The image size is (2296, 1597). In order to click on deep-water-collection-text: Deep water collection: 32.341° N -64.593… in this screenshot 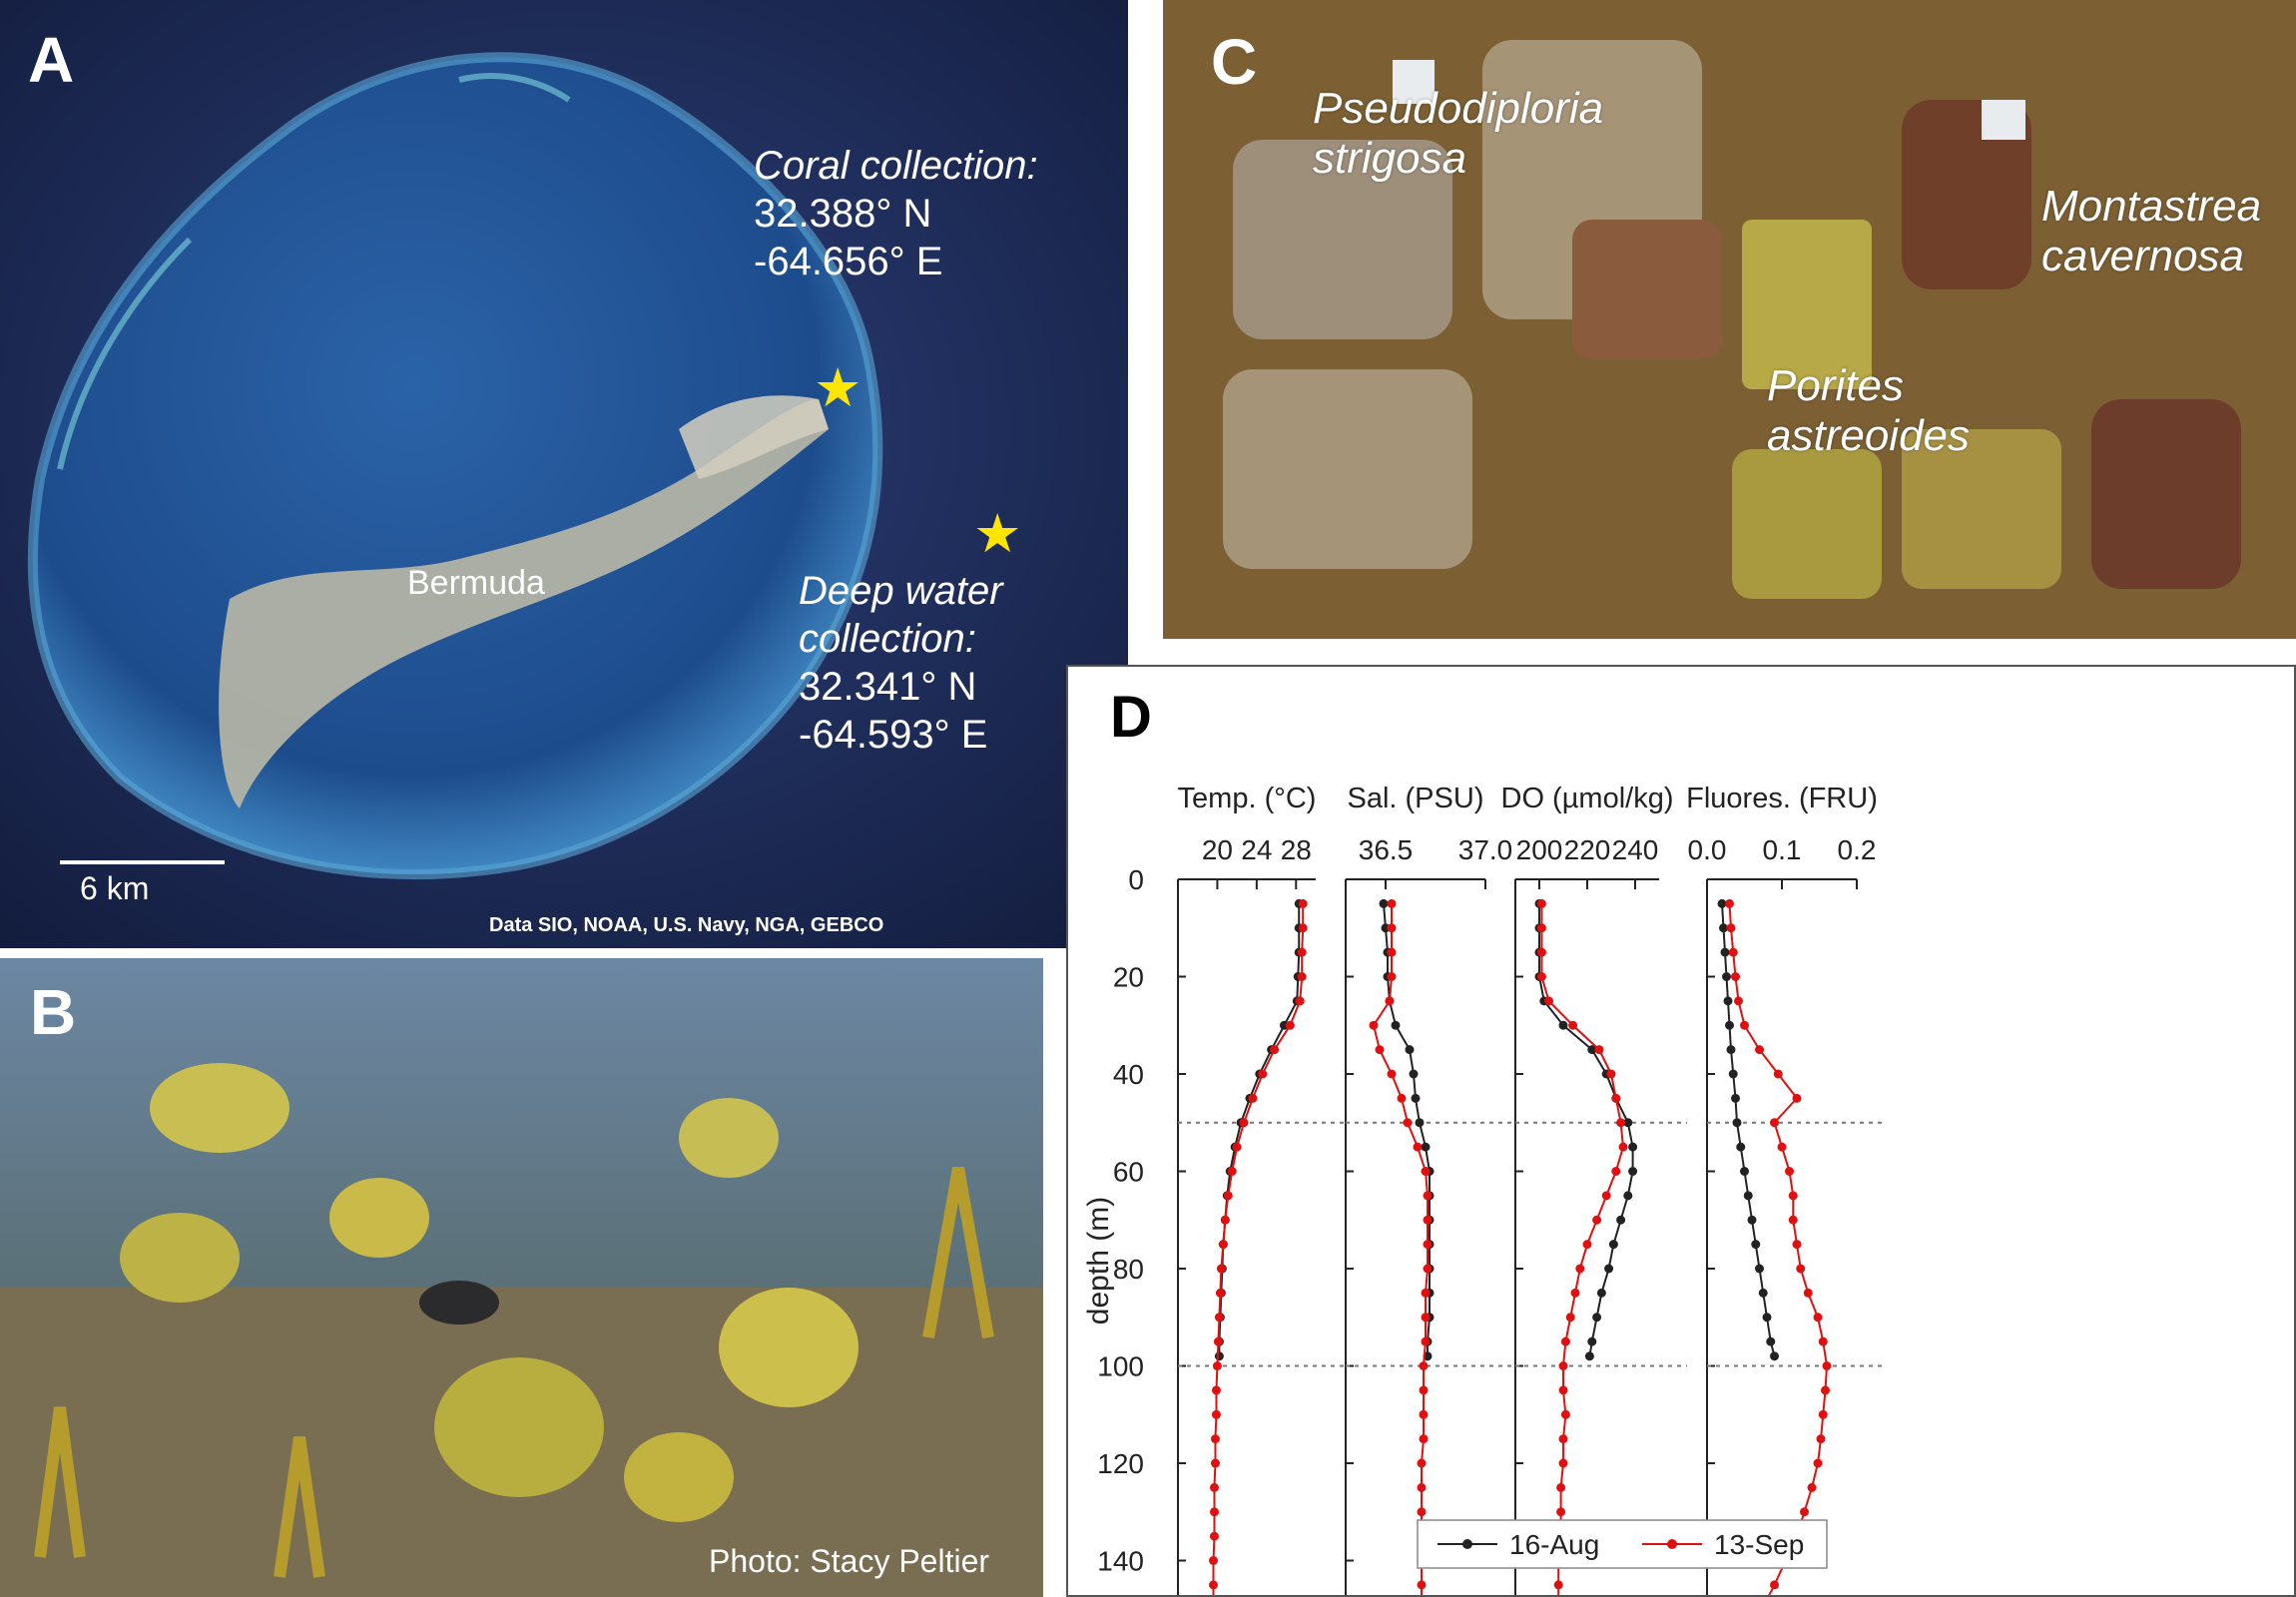, I will do `click(964, 663)`.